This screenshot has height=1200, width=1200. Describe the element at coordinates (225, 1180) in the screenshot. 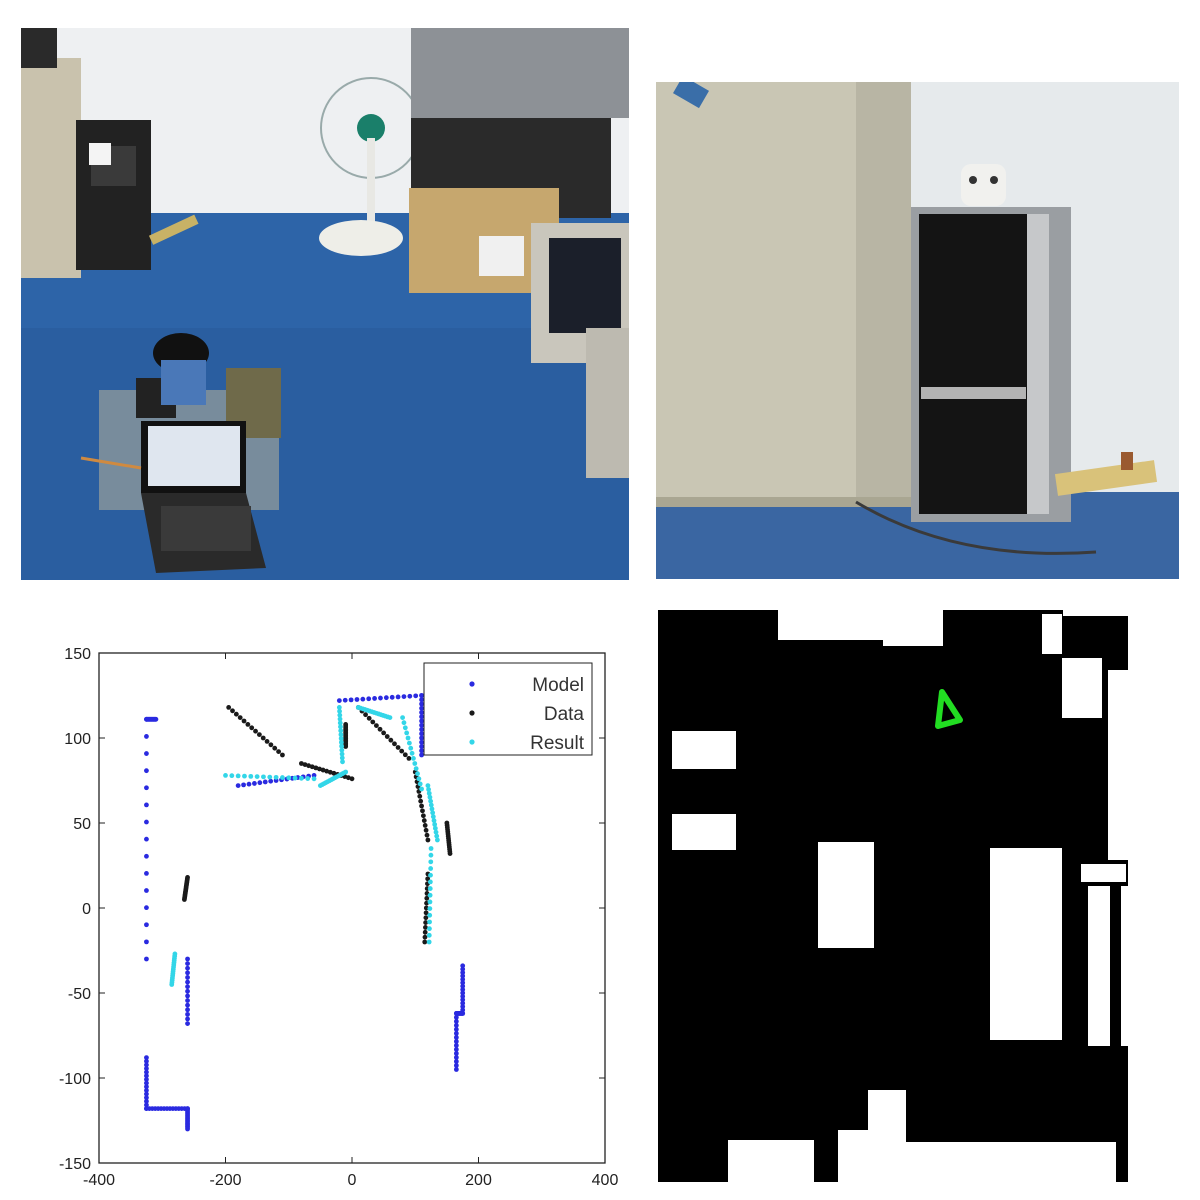

I see `x-tick-label: -200` at that location.